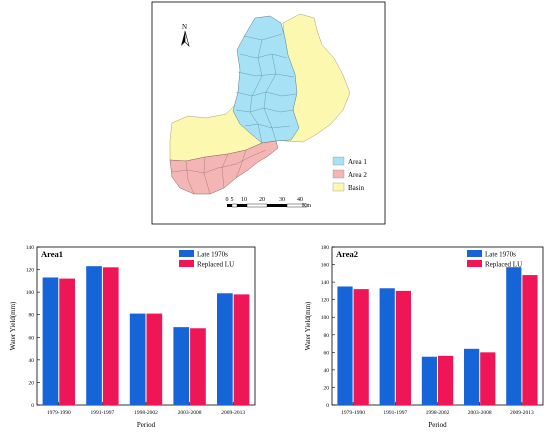 The height and width of the screenshot is (434, 550). Describe the element at coordinates (356, 188) in the screenshot. I see `legend-label-basin: Basin` at that location.